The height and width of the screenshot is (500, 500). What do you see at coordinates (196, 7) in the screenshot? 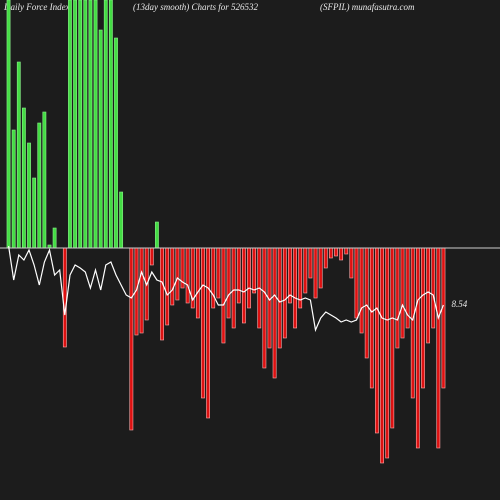
I see `chart-subtitle: (13day smooth) Charts for 526532` at bounding box center [196, 7].